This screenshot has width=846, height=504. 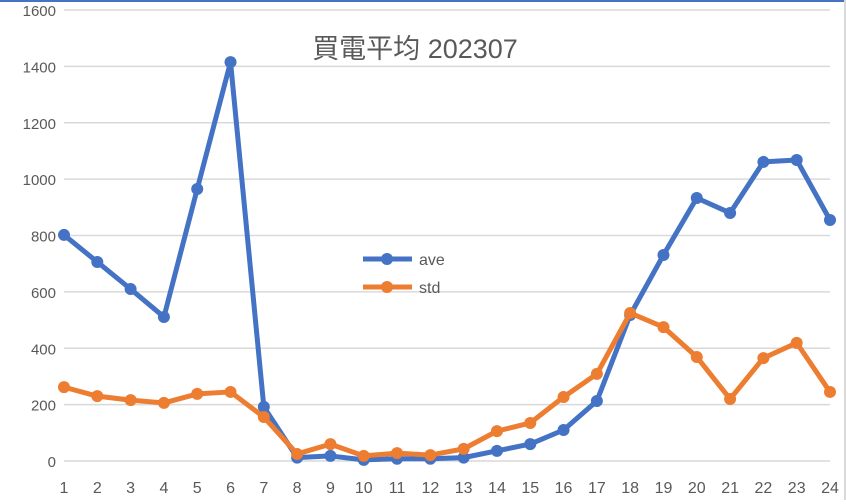 I want to click on legend-label: std, so click(x=429, y=288).